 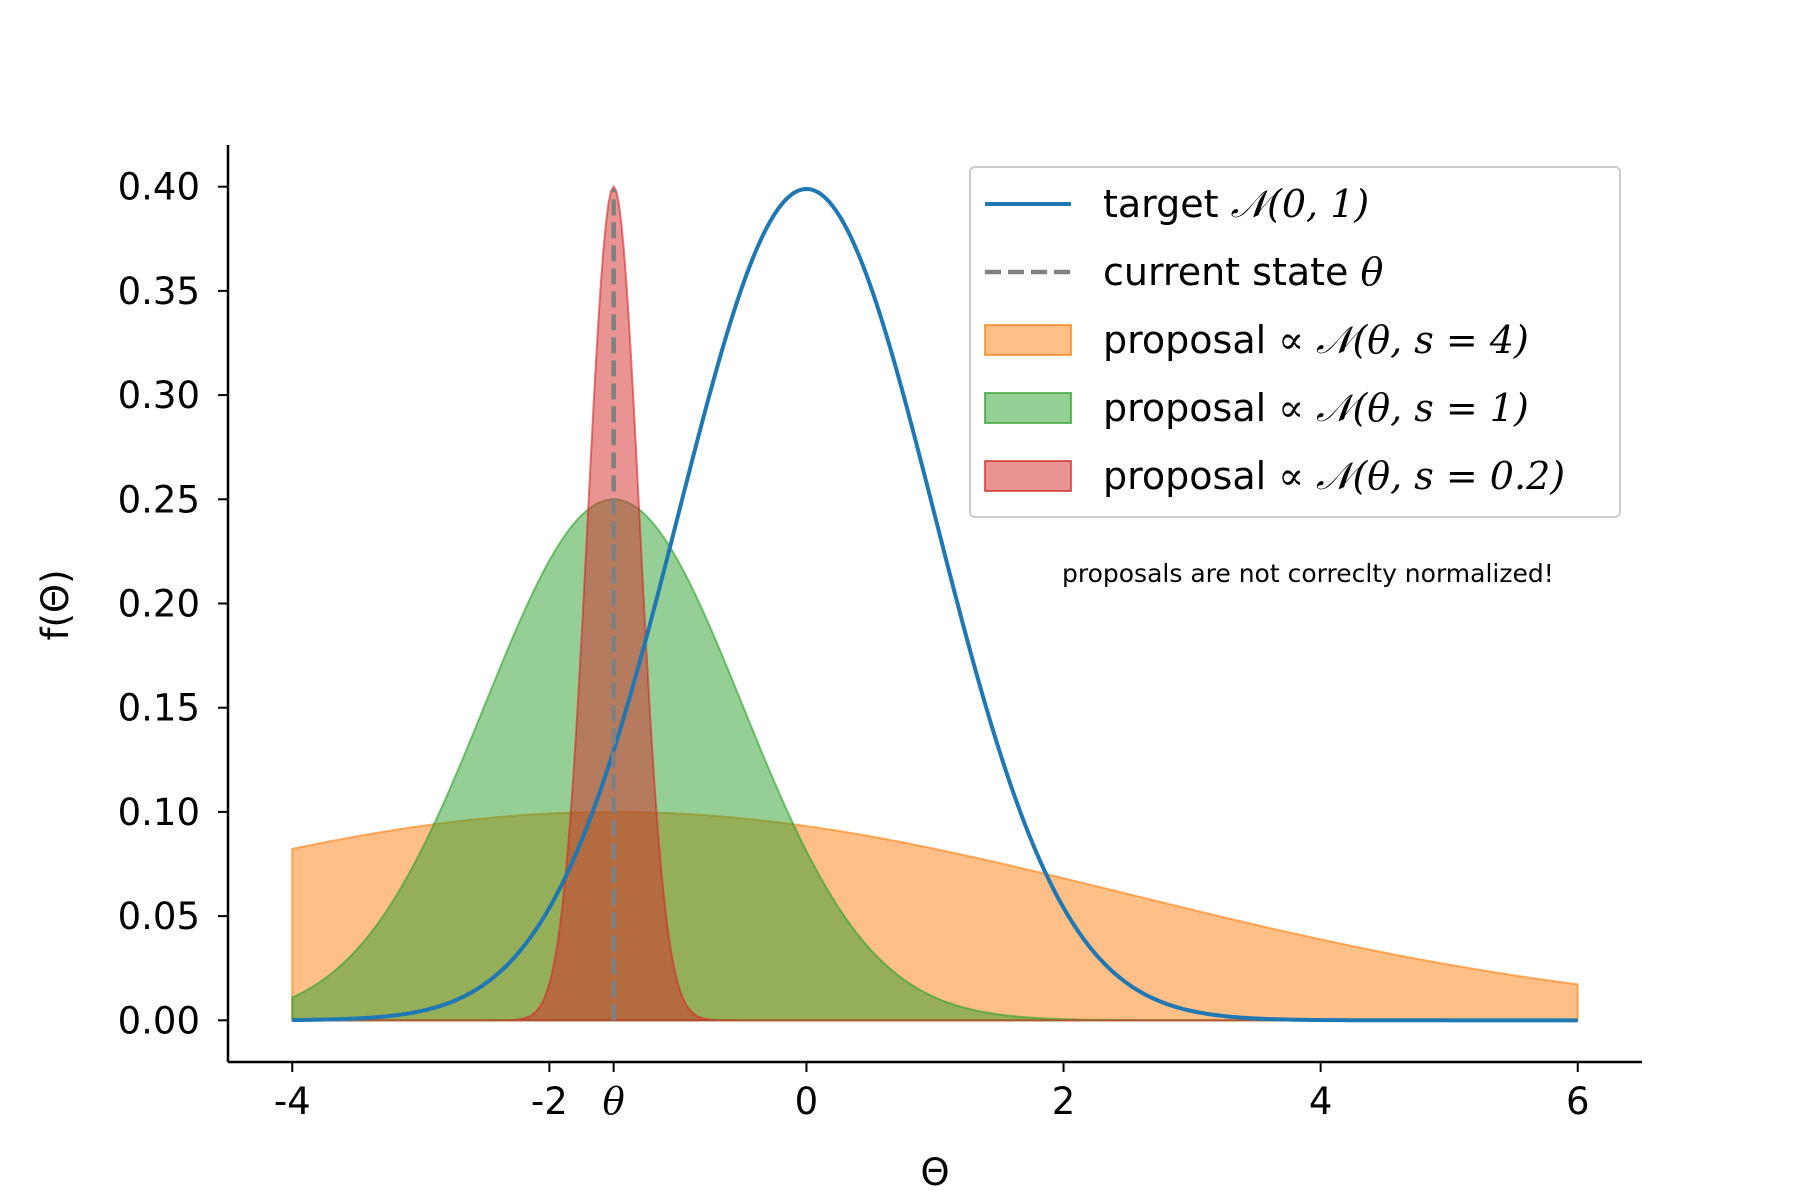 What do you see at coordinates (807, 1101) in the screenshot?
I see `x-tick-label: 0` at bounding box center [807, 1101].